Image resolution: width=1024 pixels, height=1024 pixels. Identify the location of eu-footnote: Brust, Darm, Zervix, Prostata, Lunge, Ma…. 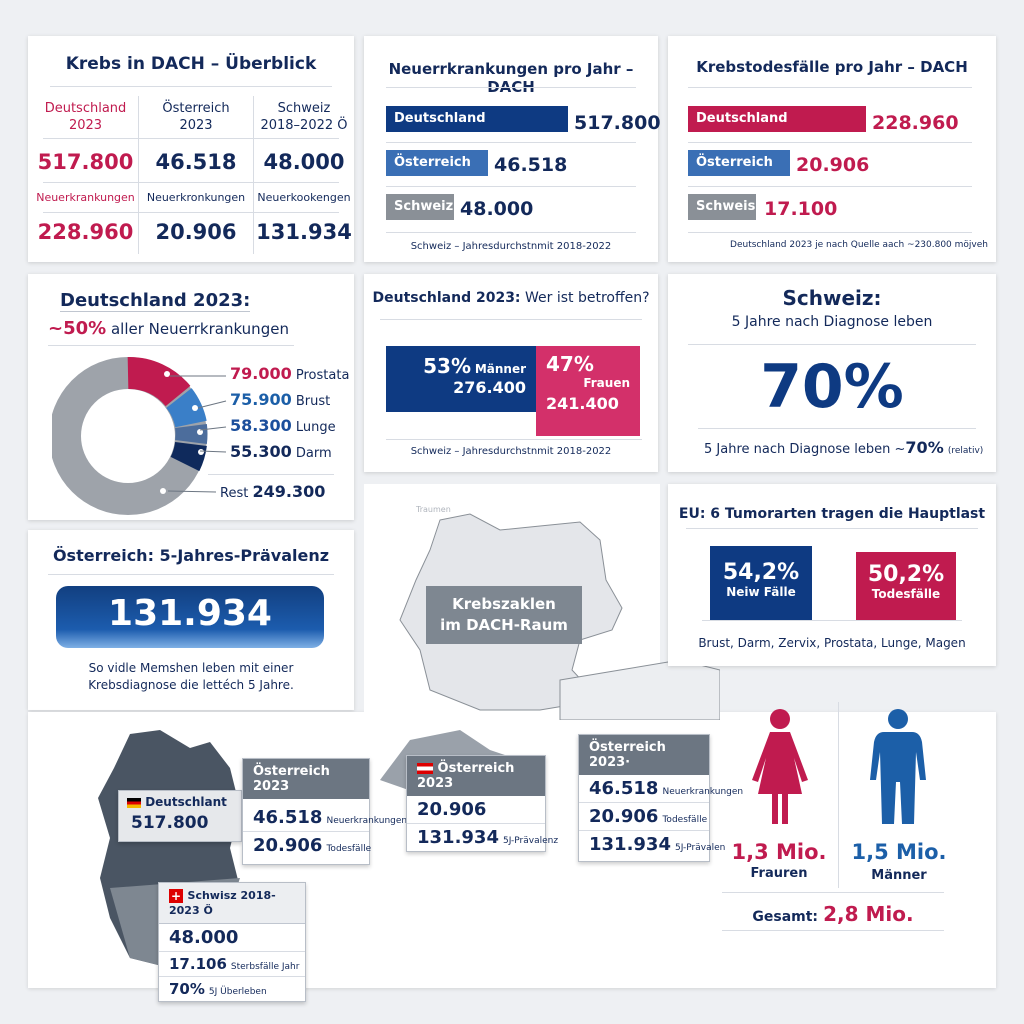
(832, 643).